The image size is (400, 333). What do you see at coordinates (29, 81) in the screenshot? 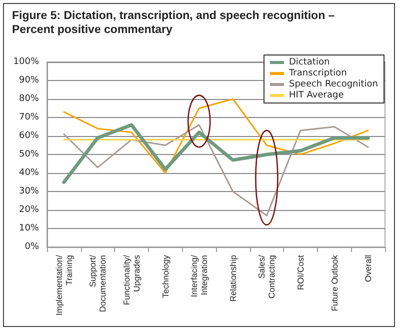
I see `y-tick-label: 90%` at bounding box center [29, 81].